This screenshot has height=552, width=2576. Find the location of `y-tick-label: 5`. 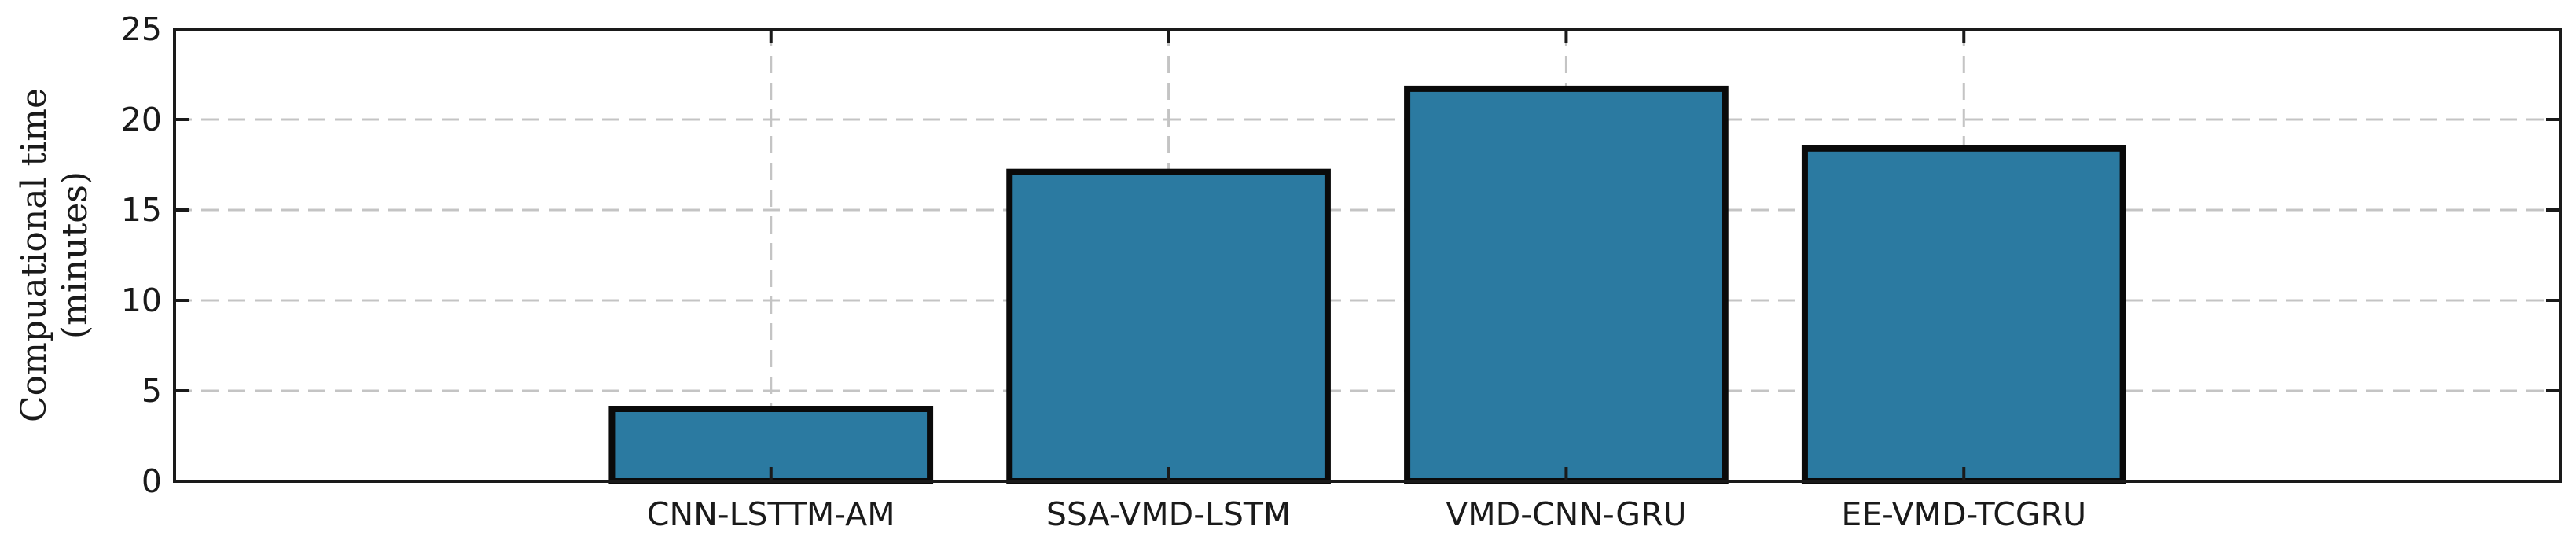

y-tick-label: 5 is located at coordinates (151, 391).